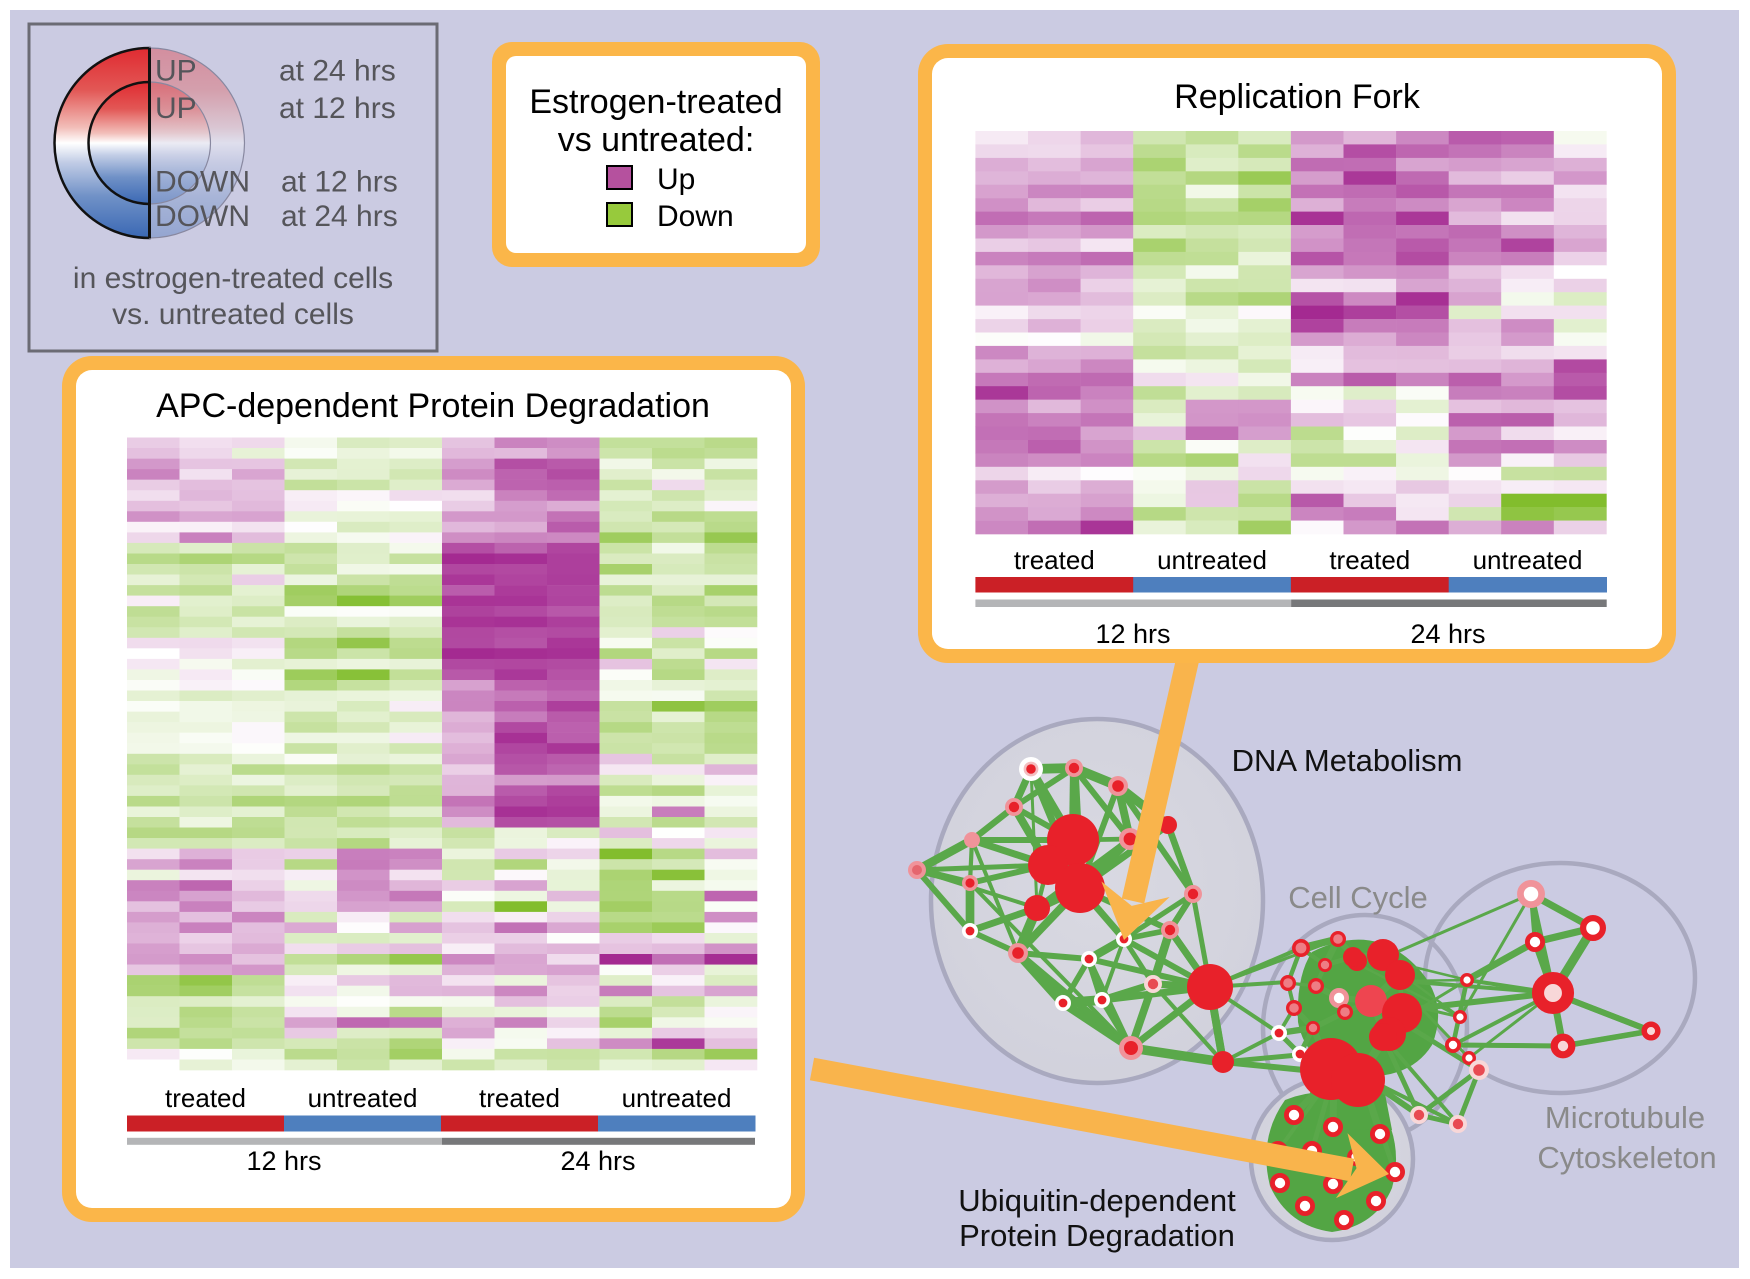  I want to click on svg-text: Microtubule, so click(1625, 1117).